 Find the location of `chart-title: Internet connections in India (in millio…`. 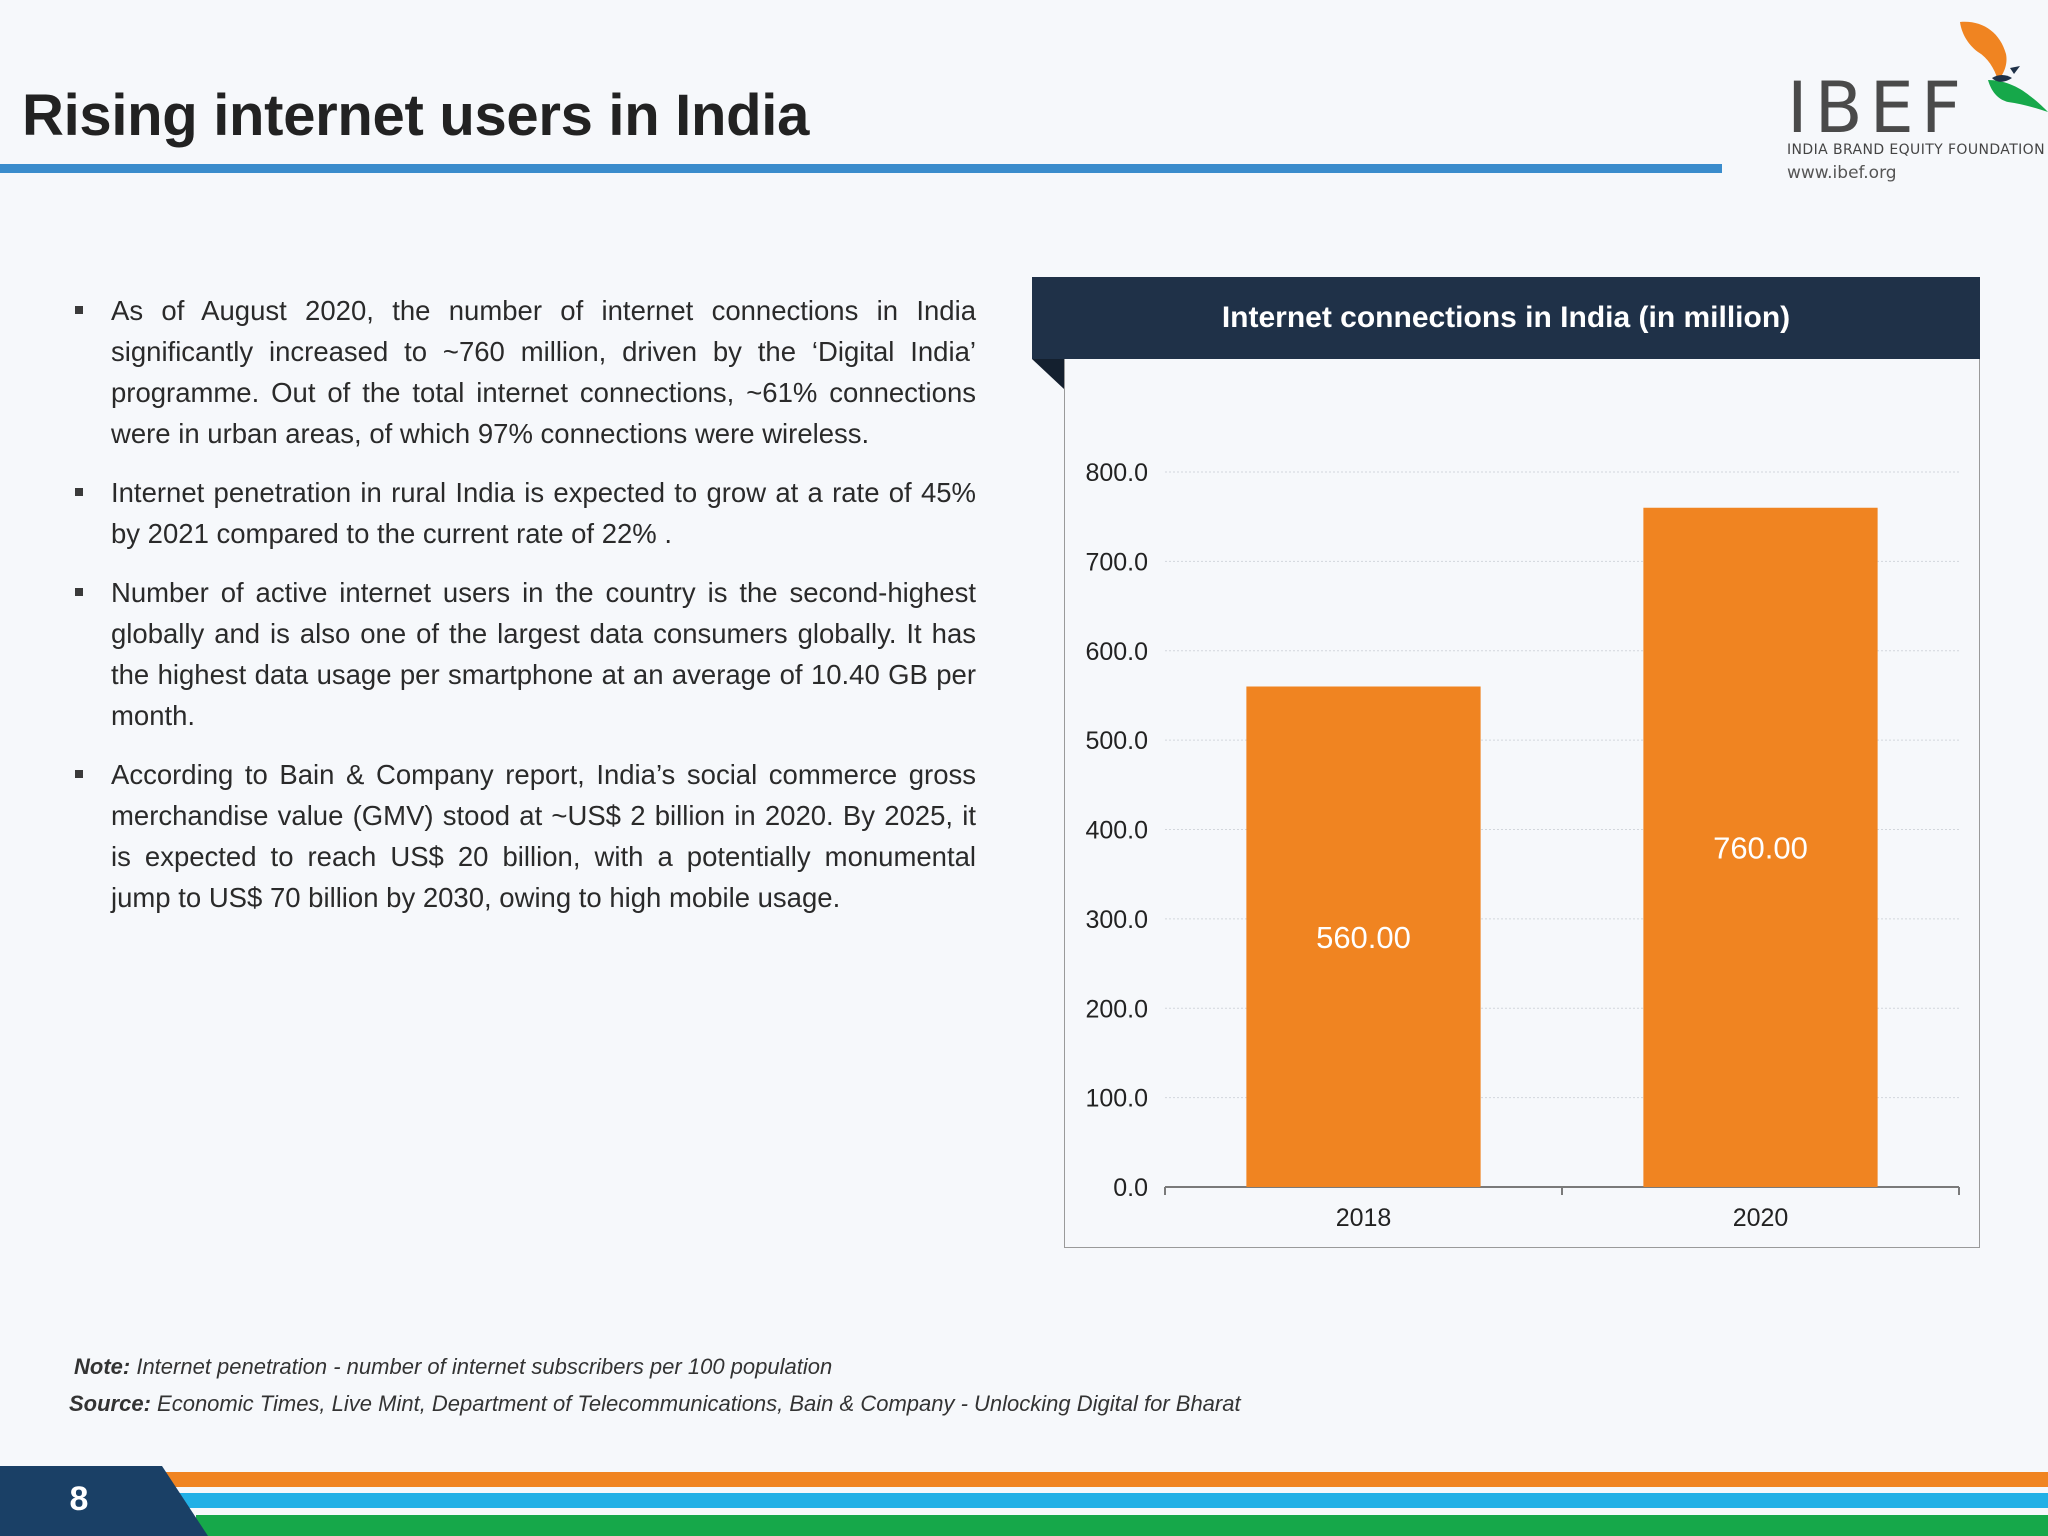

chart-title: Internet connections in India (in millio… is located at coordinates (1506, 318).